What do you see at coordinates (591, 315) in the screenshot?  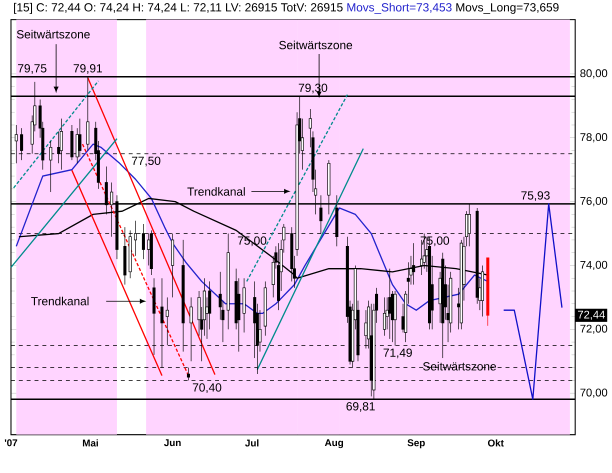 I see `annotation: 72,44` at bounding box center [591, 315].